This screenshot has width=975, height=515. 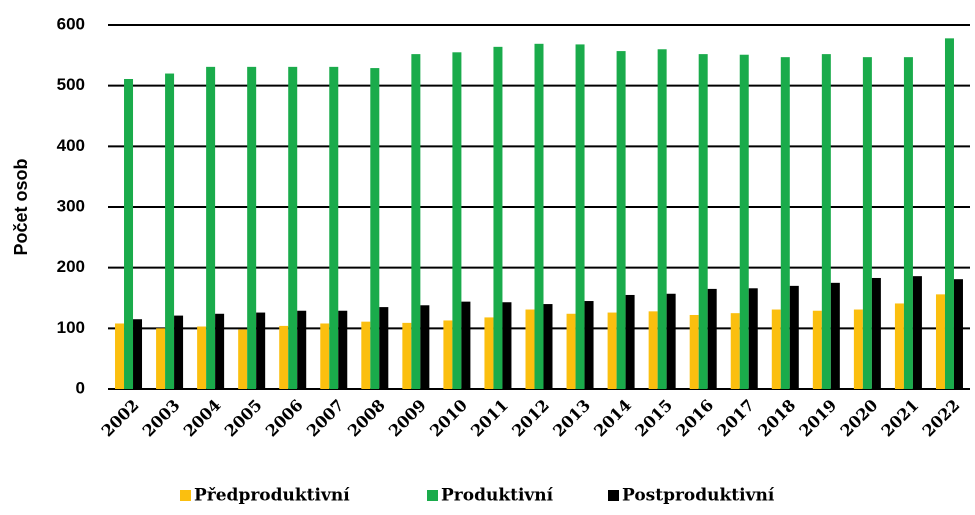 I want to click on x-tick-label: 2014, so click(x=612, y=418).